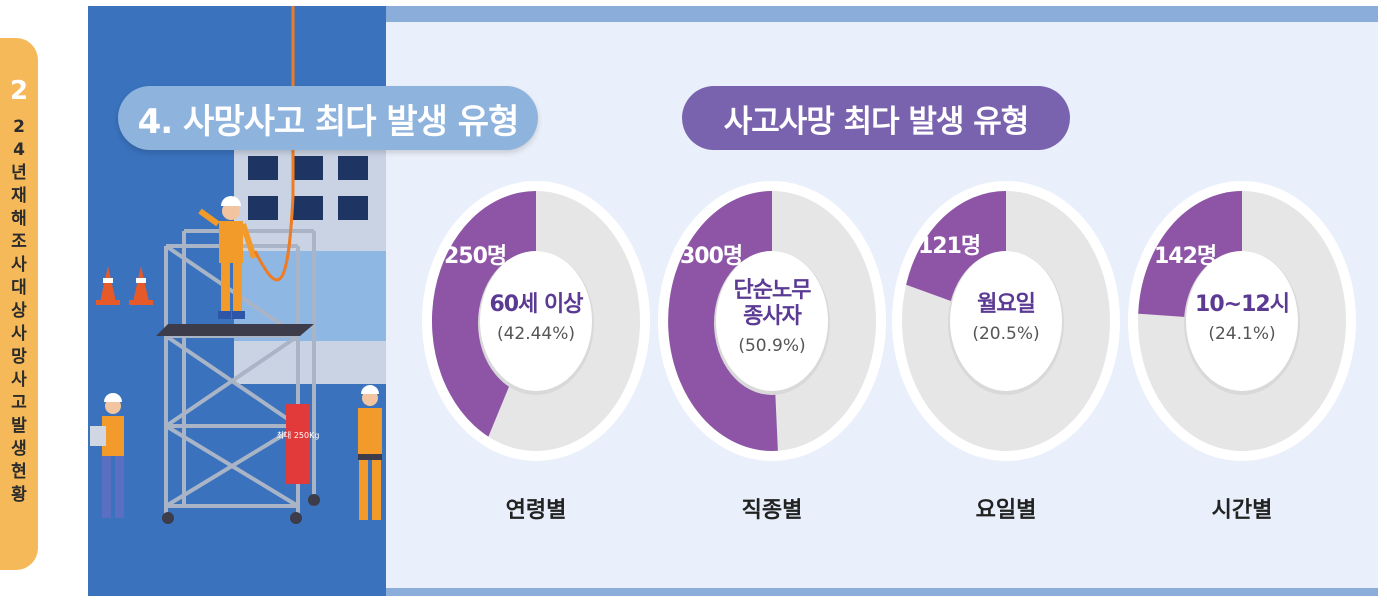 This screenshot has width=1387, height=602. Describe the element at coordinates (536, 304) in the screenshot. I see `highlight-label: 60세 이상` at that location.